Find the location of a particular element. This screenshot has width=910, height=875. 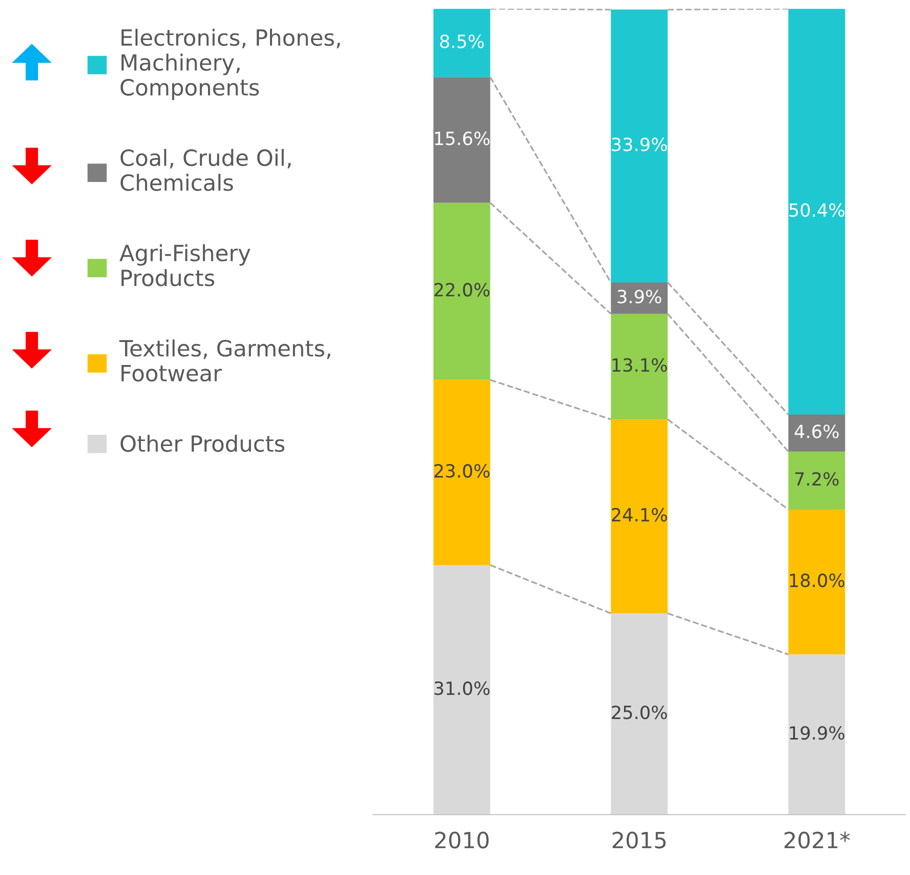

data-label: 24.1% is located at coordinates (639, 515).